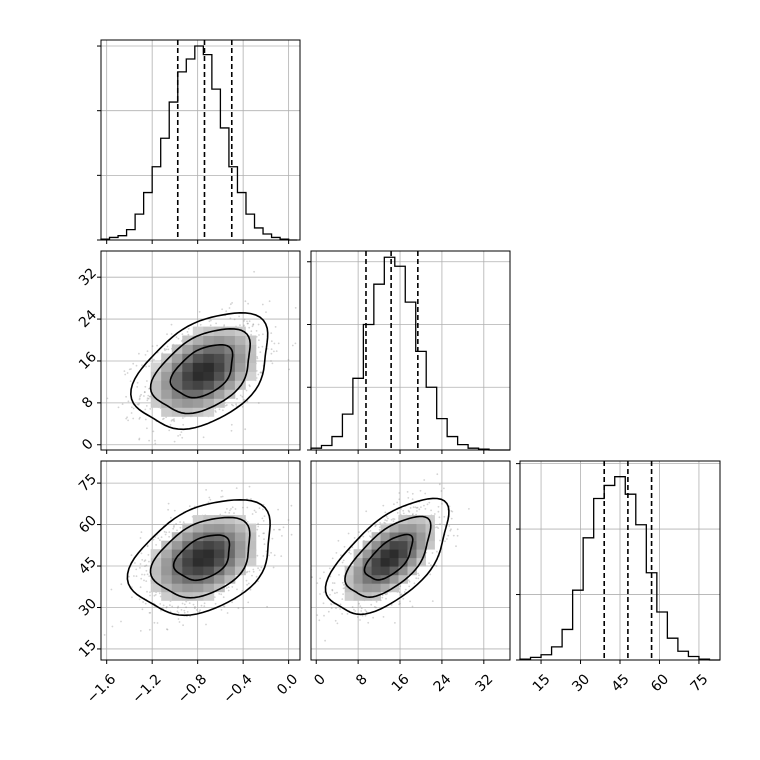  I want to click on x-tick-label: 0.0, so click(287, 684).